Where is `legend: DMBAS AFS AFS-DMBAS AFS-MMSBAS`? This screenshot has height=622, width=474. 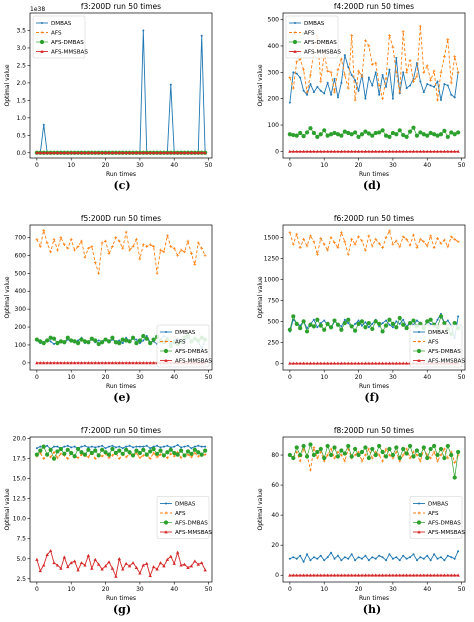
legend: DMBAS AFS AFS-DMBAS AFS-MMSBAS is located at coordinates (184, 346).